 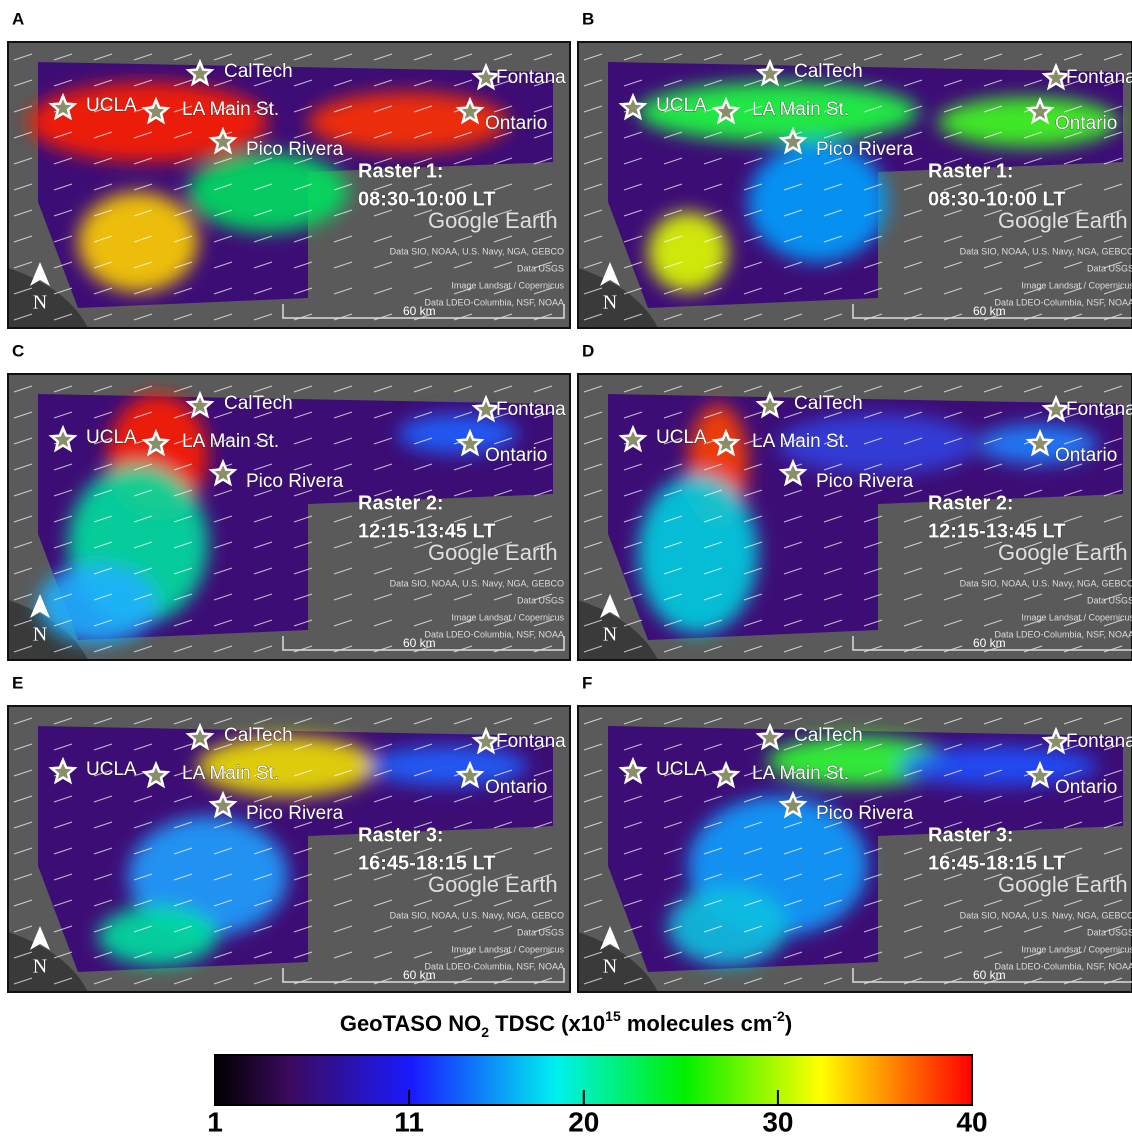 What do you see at coordinates (17, 682) in the screenshot?
I see `panel-letter: E` at bounding box center [17, 682].